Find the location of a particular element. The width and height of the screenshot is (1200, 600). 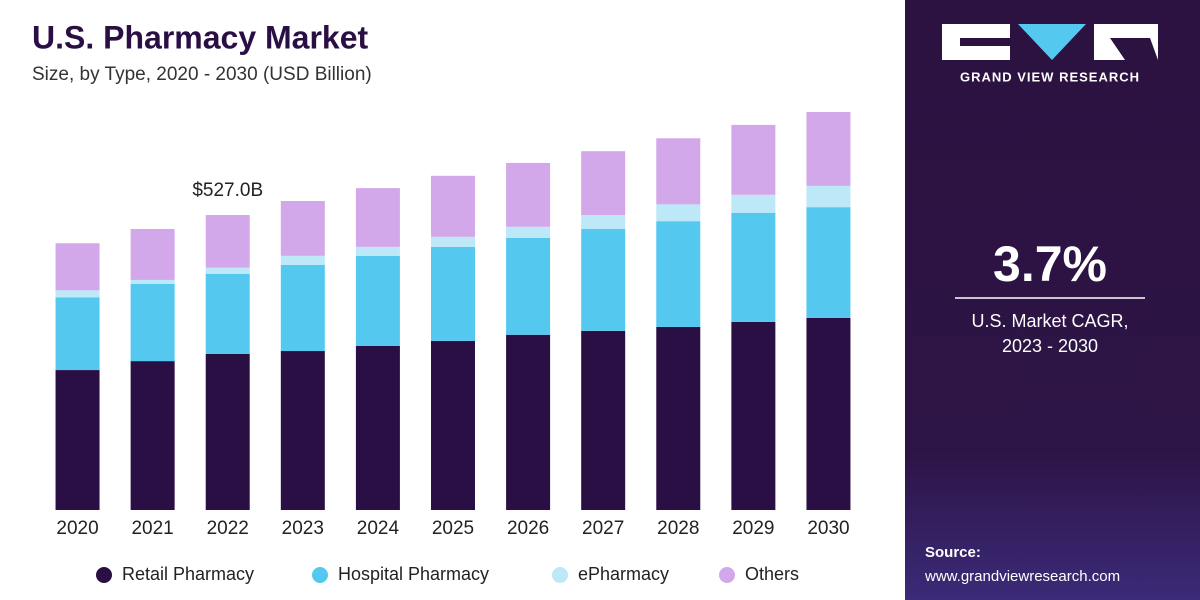

cagr-label: 2023 - 2030 is located at coordinates (1050, 346).